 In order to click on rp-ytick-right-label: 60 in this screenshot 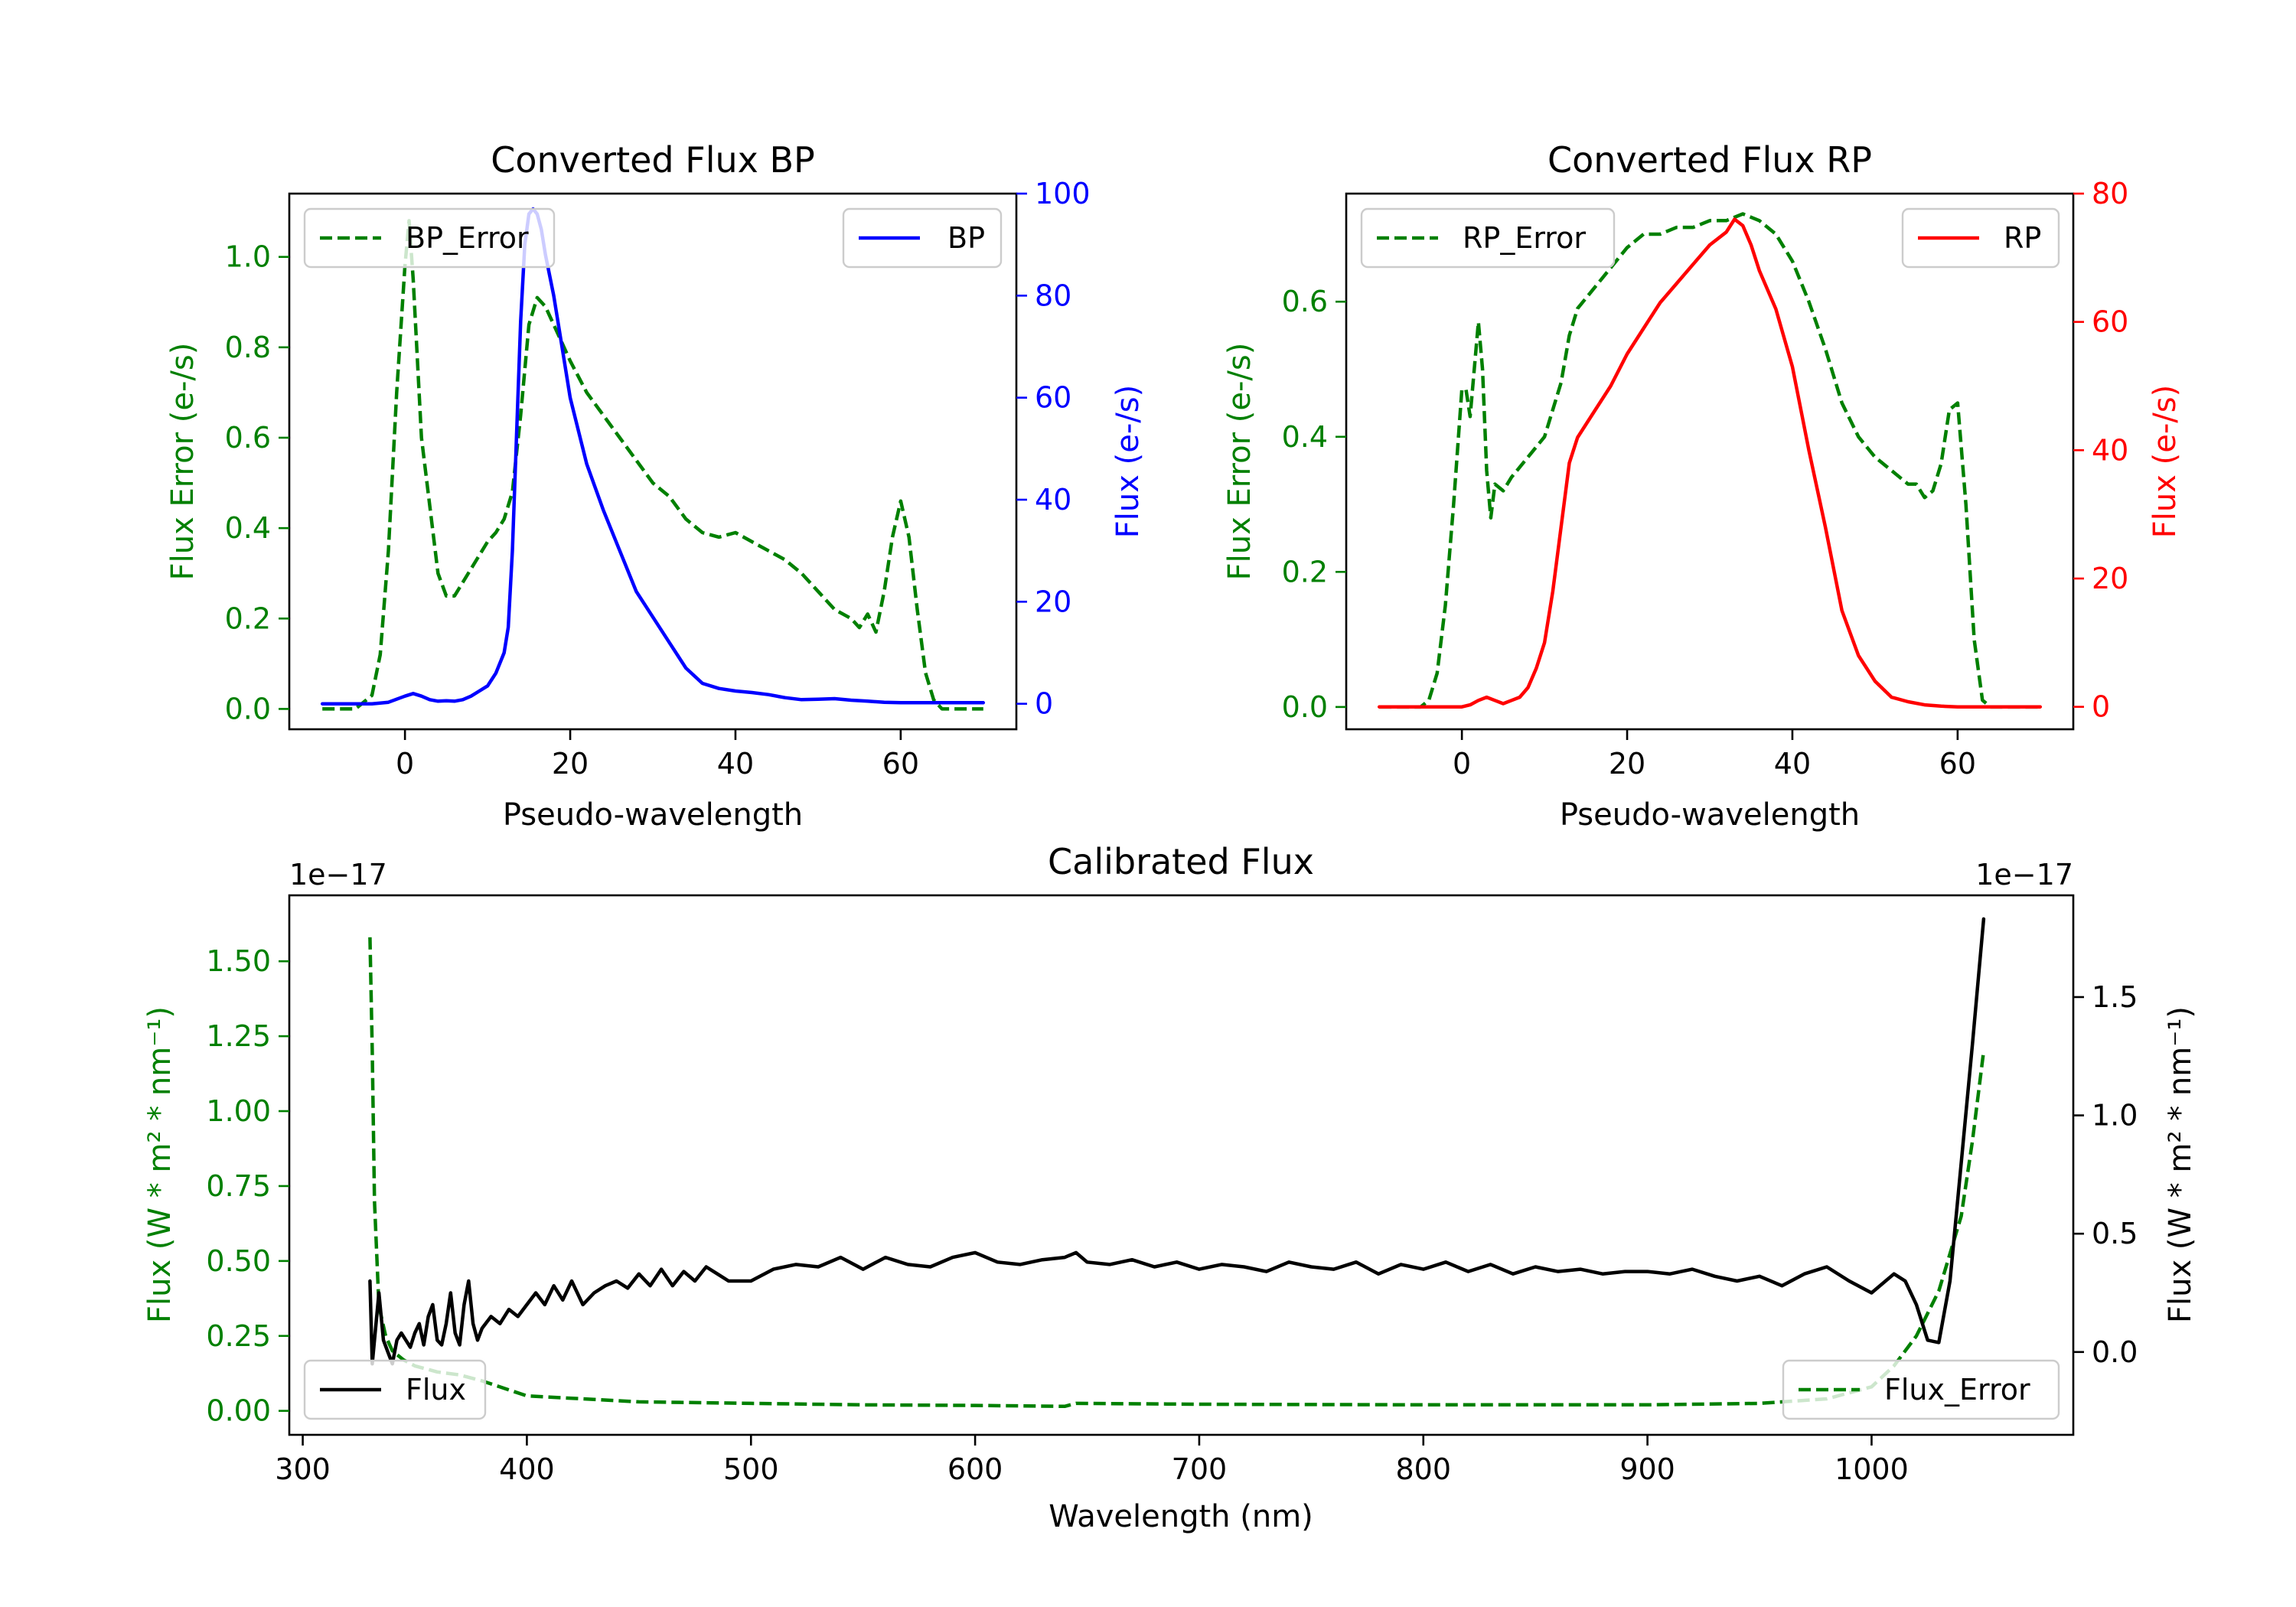, I will do `click(2110, 322)`.